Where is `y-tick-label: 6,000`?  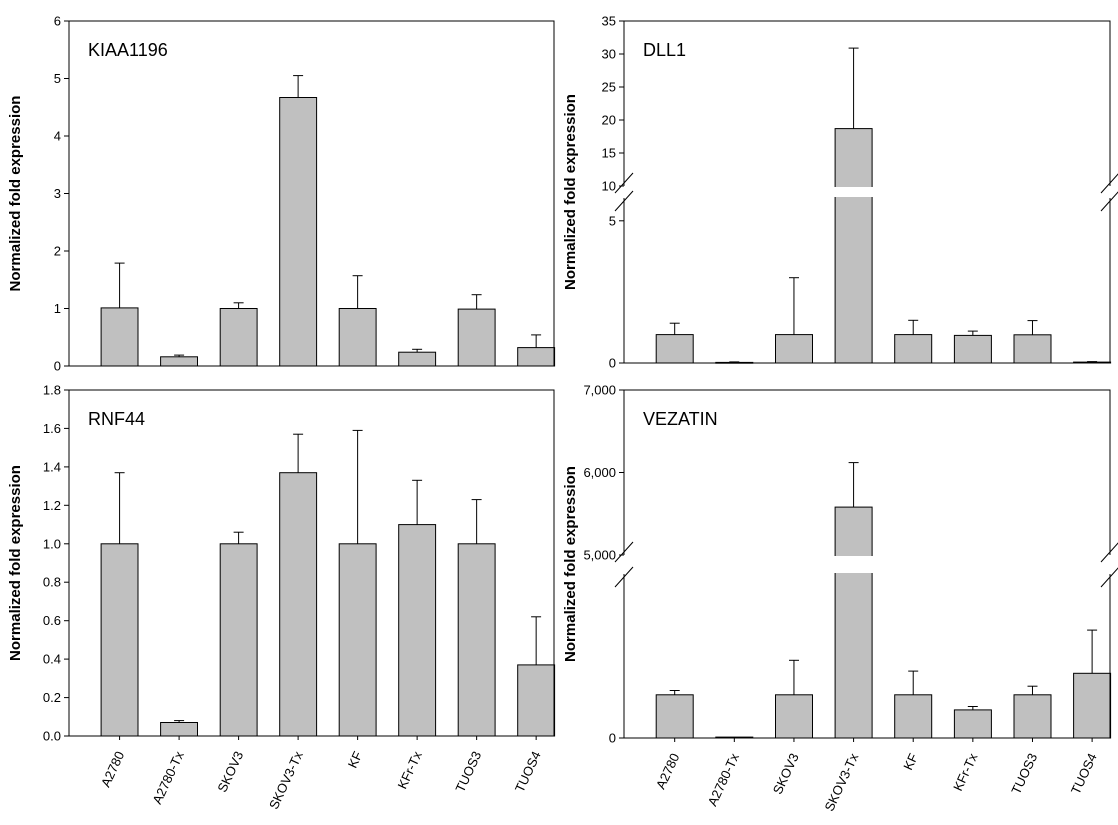 y-tick-label: 6,000 is located at coordinates (599, 472).